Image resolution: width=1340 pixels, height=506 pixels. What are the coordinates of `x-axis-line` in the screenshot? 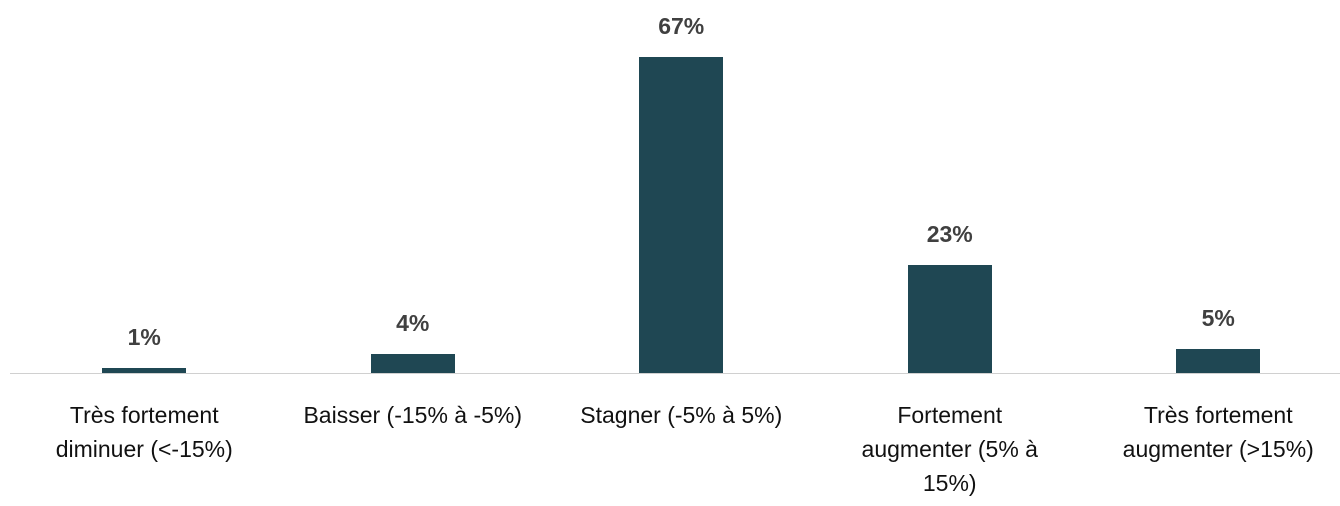 It's located at (675, 373).